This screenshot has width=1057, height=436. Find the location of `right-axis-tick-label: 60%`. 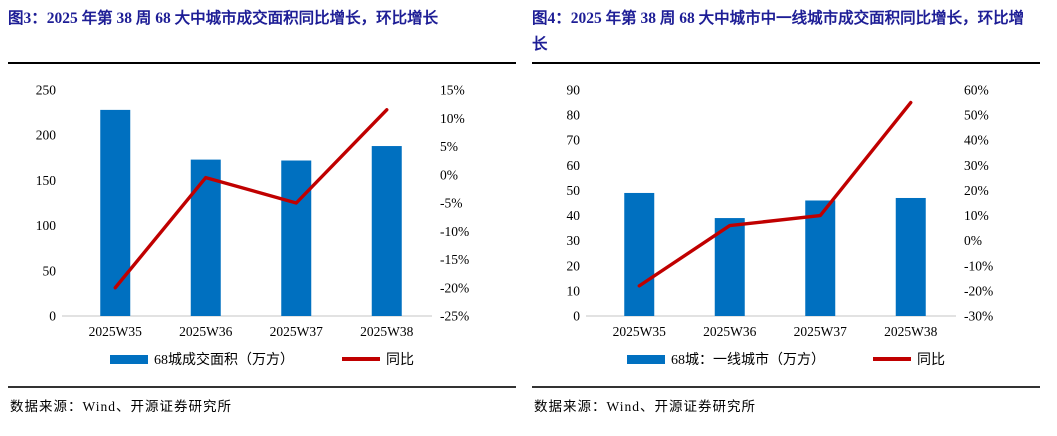

right-axis-tick-label: 60% is located at coordinates (976, 90).